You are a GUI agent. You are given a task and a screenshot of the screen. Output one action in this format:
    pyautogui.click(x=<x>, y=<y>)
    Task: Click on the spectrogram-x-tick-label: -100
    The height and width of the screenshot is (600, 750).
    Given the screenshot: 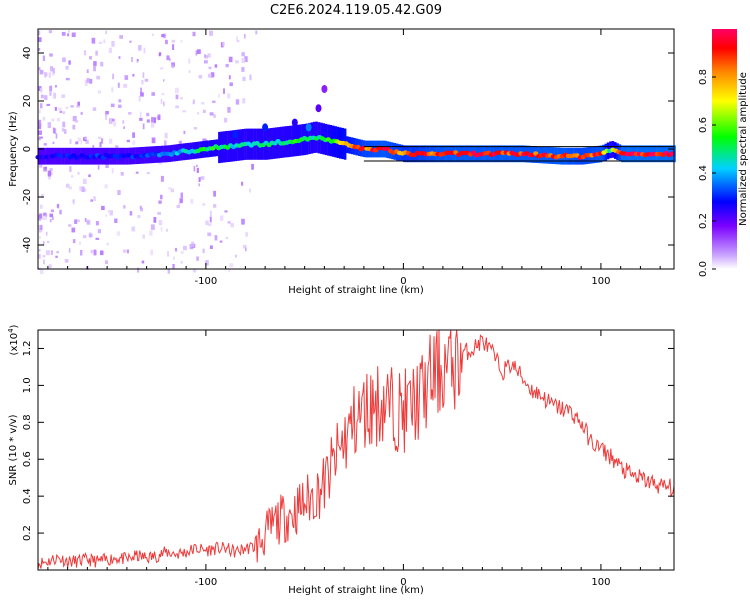 What is the action you would take?
    pyautogui.click(x=206, y=281)
    